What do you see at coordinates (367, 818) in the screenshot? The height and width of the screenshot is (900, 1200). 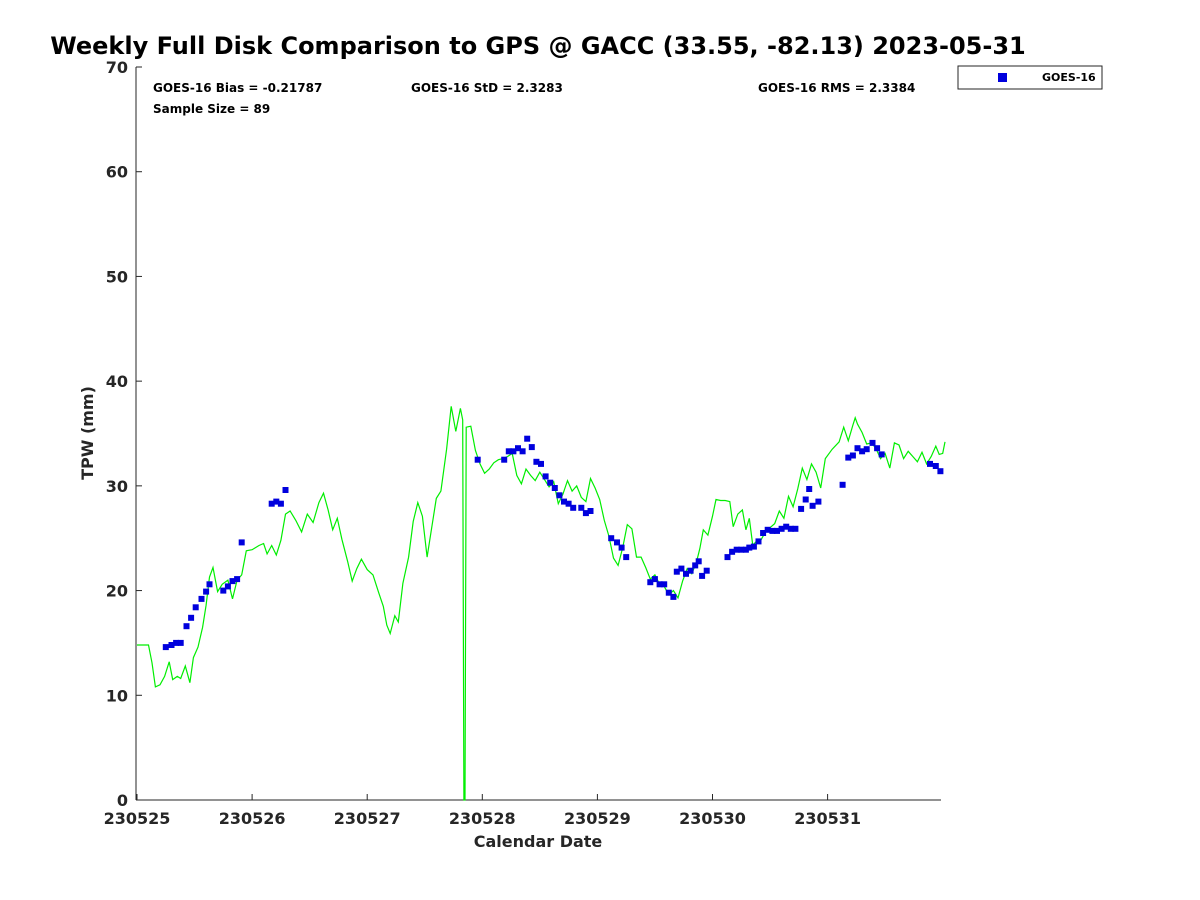 I see `x-tick-label: 230527` at bounding box center [367, 818].